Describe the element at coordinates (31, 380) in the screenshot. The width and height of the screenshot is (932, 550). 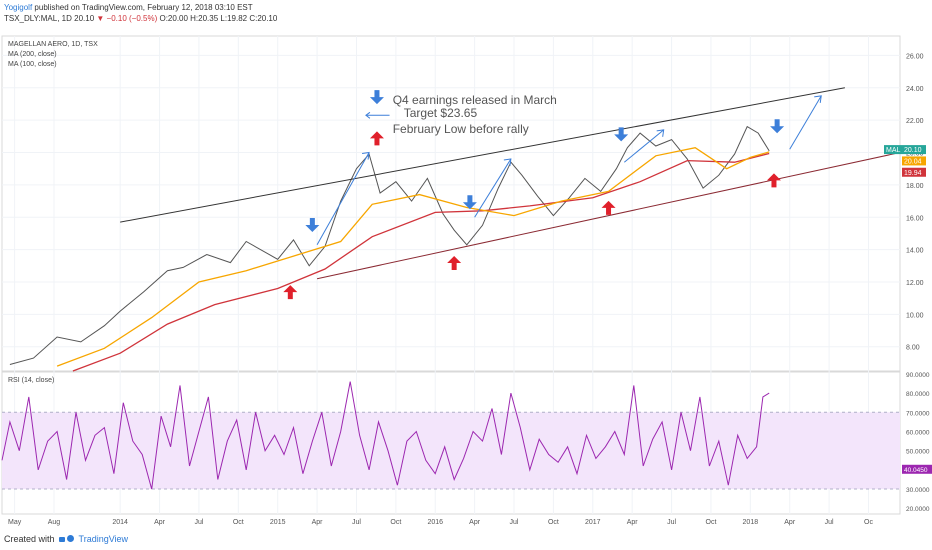
I see `rsi-legend-entry: RSI (14, close)` at that location.